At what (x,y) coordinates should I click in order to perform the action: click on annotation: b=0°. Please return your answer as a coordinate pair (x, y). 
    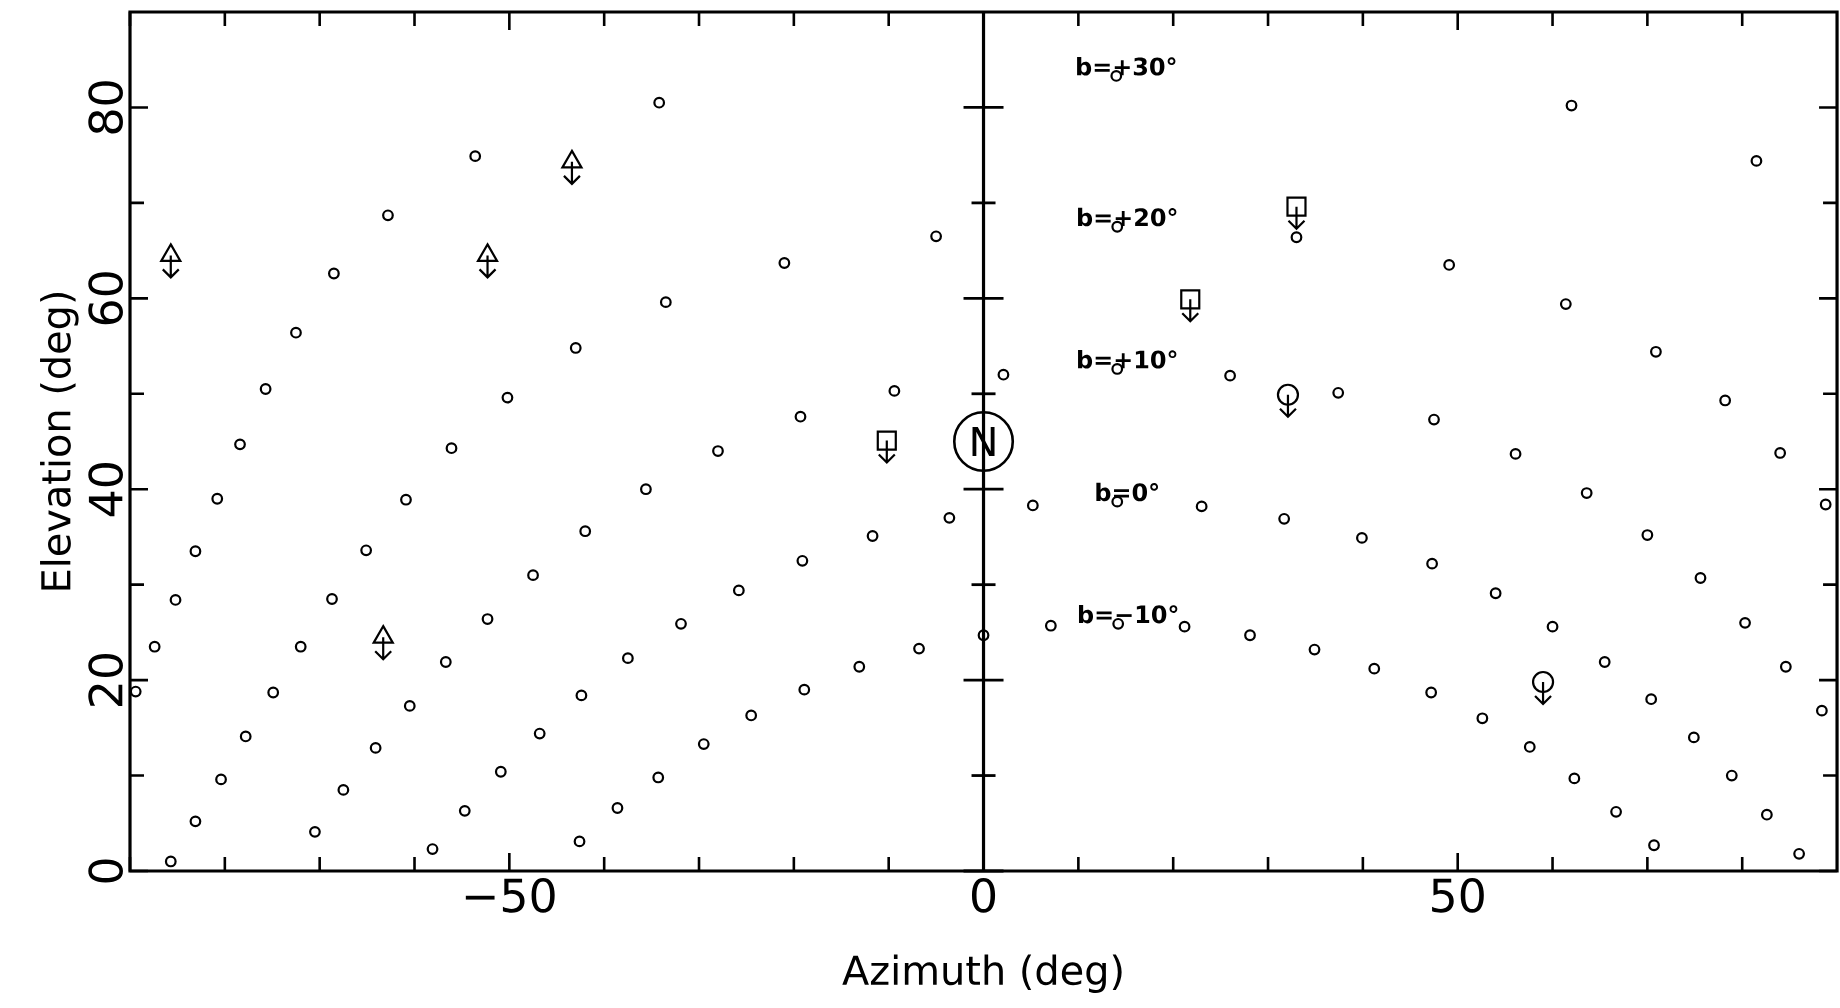
    Looking at the image, I should click on (1127, 492).